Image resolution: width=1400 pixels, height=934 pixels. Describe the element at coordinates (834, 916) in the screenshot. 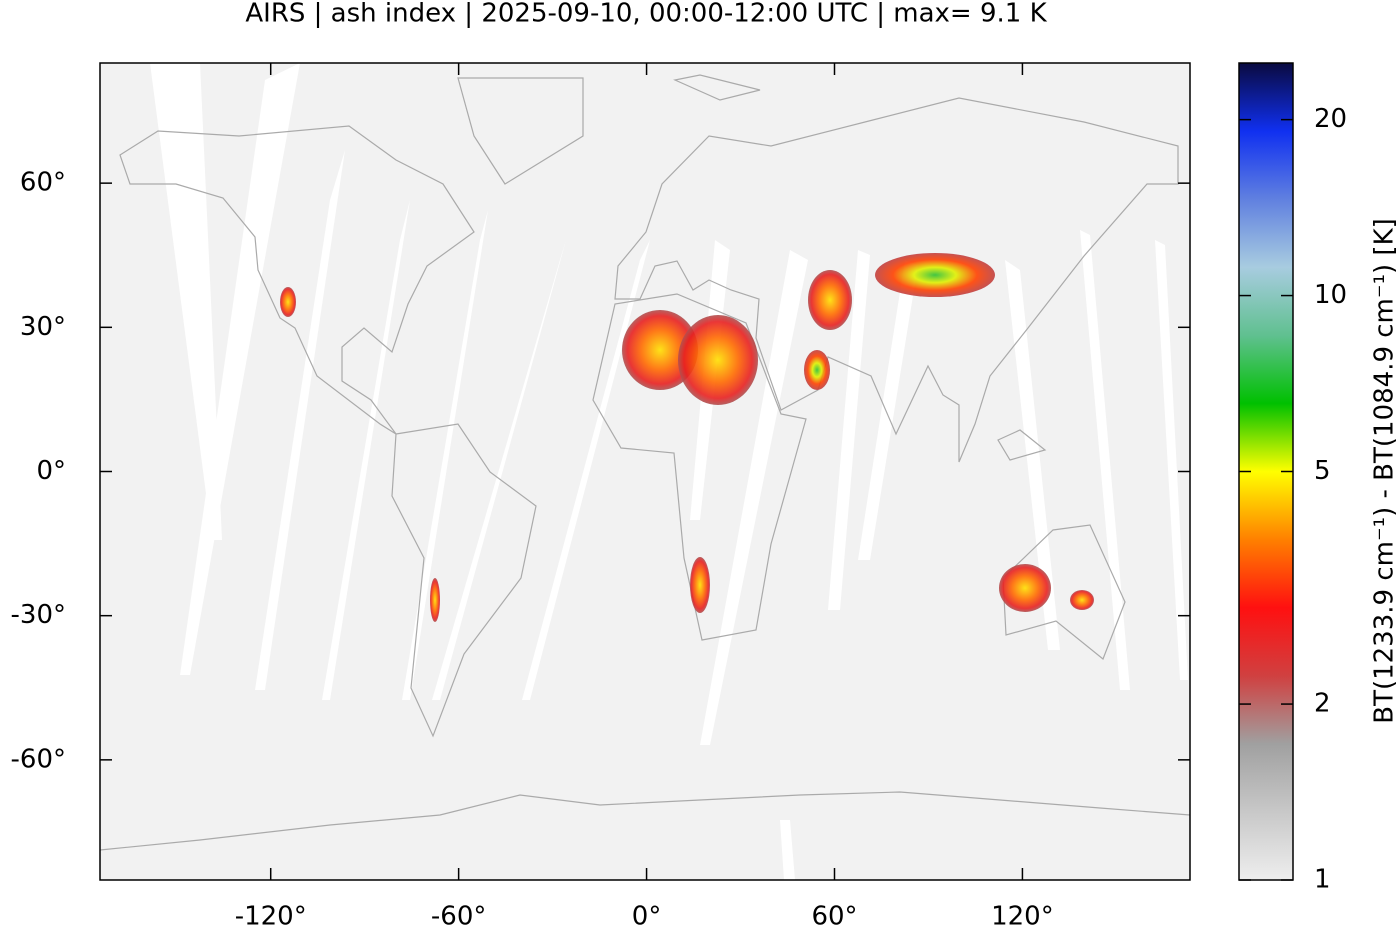

I see `x-tick-label: 60°` at that location.